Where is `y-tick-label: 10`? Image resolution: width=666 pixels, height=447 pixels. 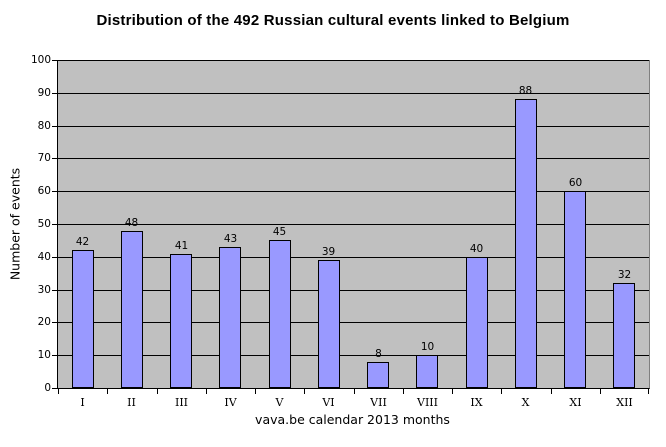
y-tick-label: 10 is located at coordinates (44, 355).